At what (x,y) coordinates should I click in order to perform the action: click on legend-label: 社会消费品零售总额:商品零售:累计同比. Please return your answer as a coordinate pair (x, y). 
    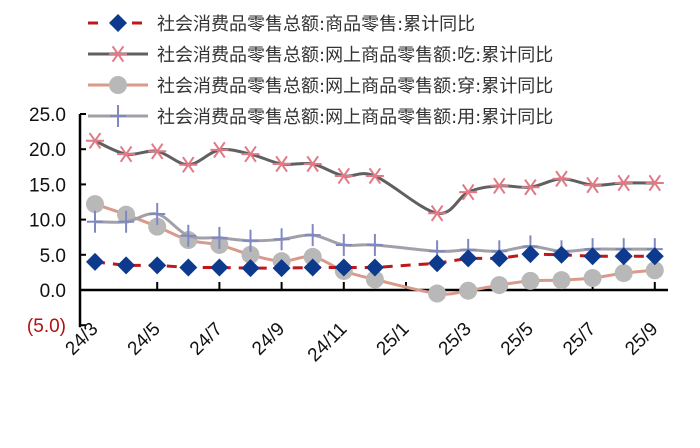
    Looking at the image, I should click on (316, 24).